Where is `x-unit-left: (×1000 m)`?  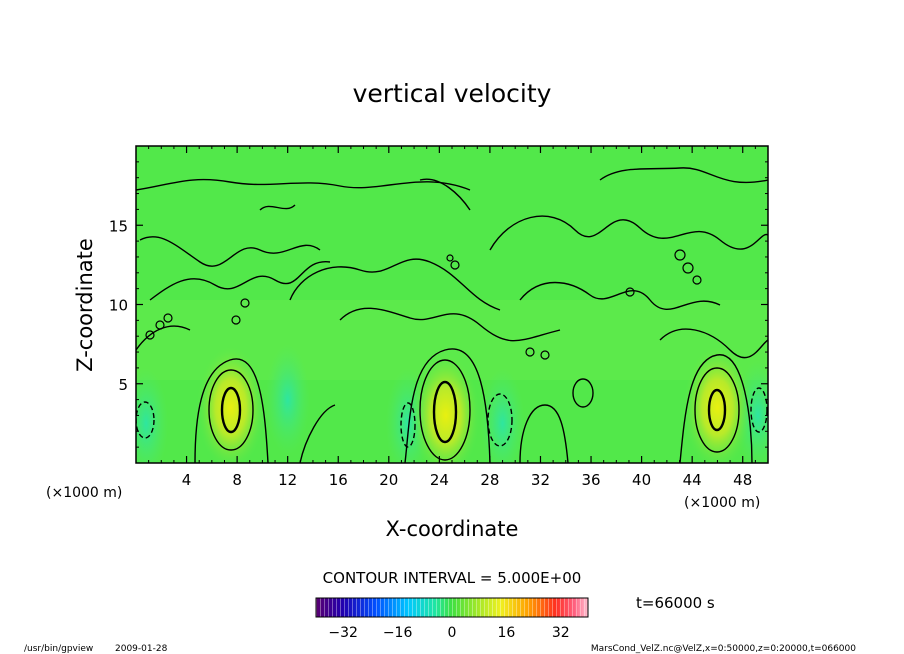
x-unit-left: (×1000 m) is located at coordinates (84, 493).